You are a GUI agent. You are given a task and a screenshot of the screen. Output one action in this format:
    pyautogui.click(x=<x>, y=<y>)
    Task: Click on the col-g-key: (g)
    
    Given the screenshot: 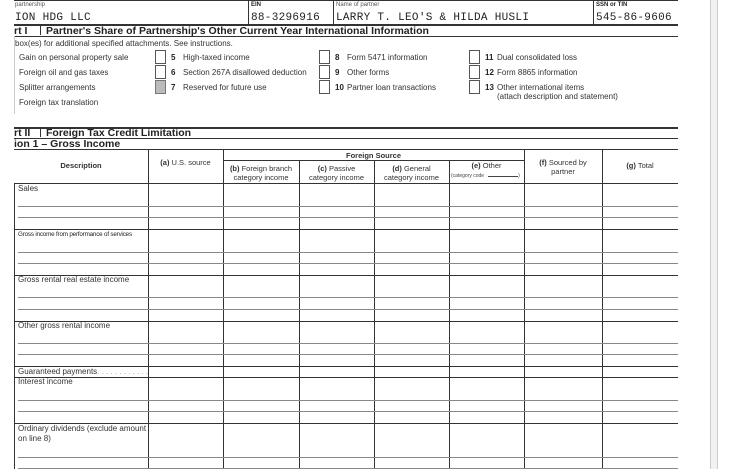 What is the action you would take?
    pyautogui.click(x=631, y=165)
    